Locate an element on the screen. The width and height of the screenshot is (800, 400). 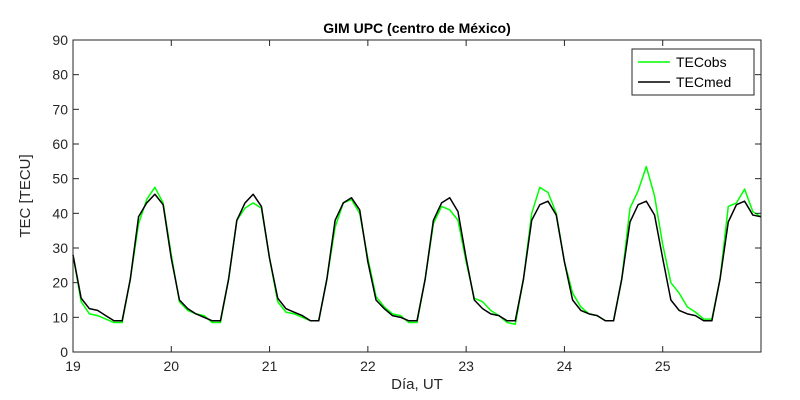
y-tick-label: 50 is located at coordinates (60, 179).